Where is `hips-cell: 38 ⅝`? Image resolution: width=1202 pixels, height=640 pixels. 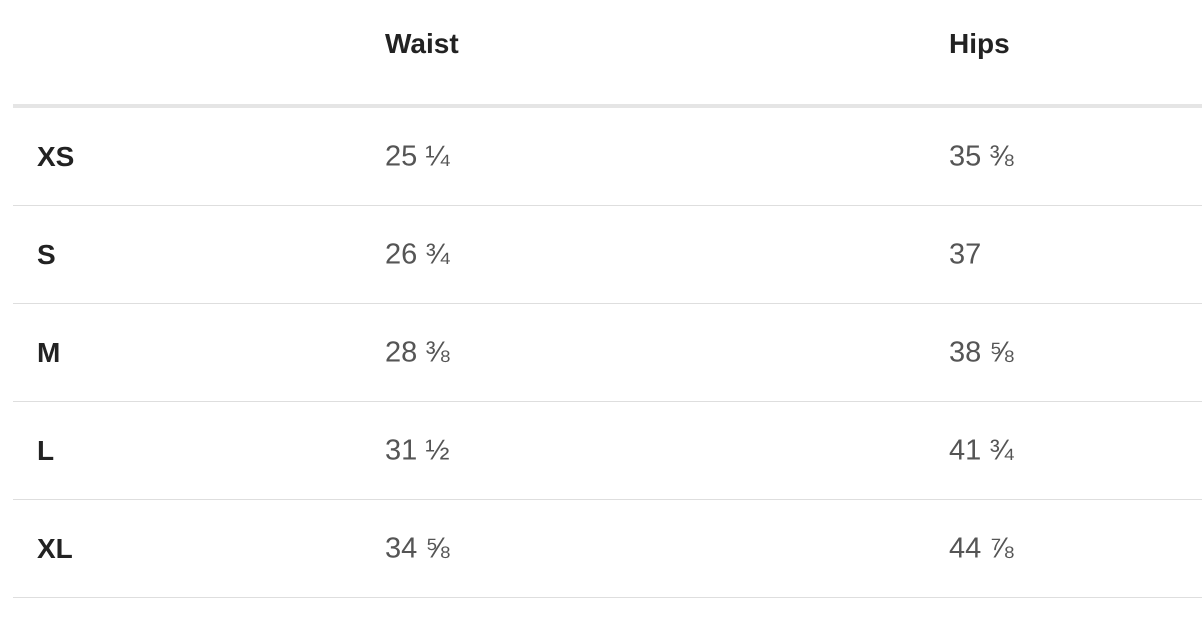
hips-cell: 38 ⅝ is located at coordinates (981, 352).